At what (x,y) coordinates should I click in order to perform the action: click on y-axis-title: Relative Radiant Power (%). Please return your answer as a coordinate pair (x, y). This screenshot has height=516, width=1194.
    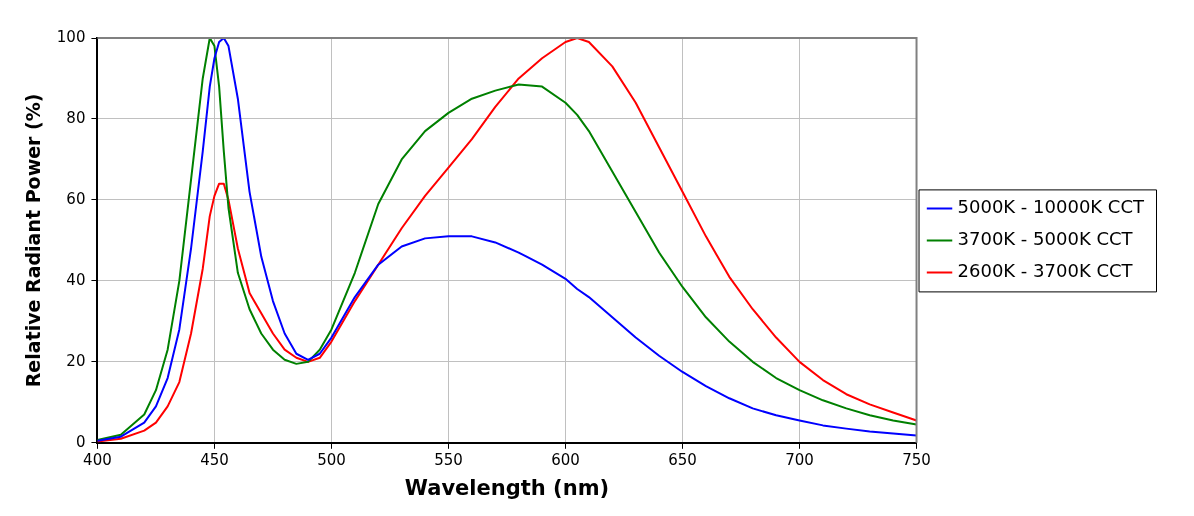
    Looking at the image, I should click on (33, 240).